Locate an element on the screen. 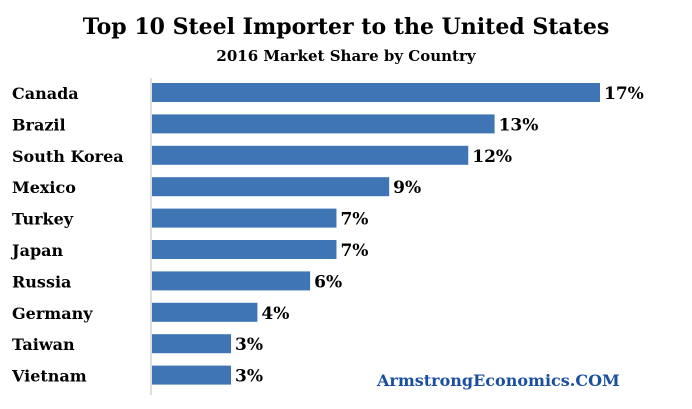 This screenshot has width=692, height=409. watermark-text: ArmstrongEconomics.COM is located at coordinates (498, 380).